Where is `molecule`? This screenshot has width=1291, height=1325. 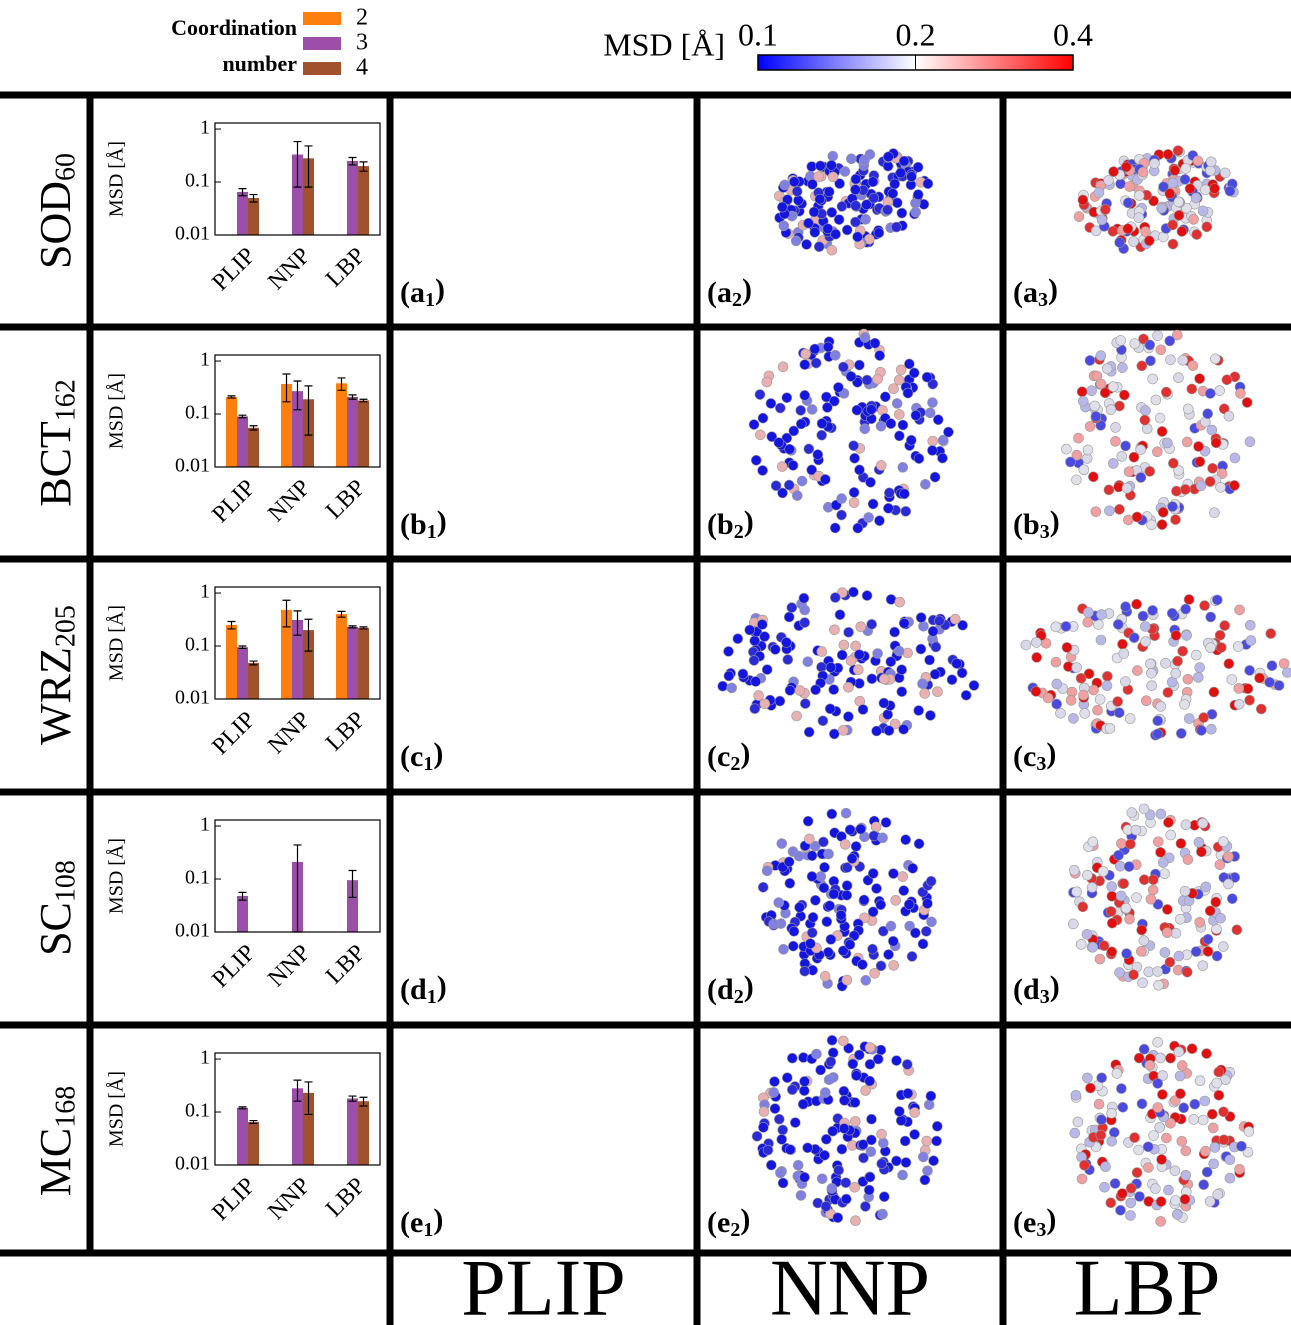 molecule is located at coordinates (1155, 667).